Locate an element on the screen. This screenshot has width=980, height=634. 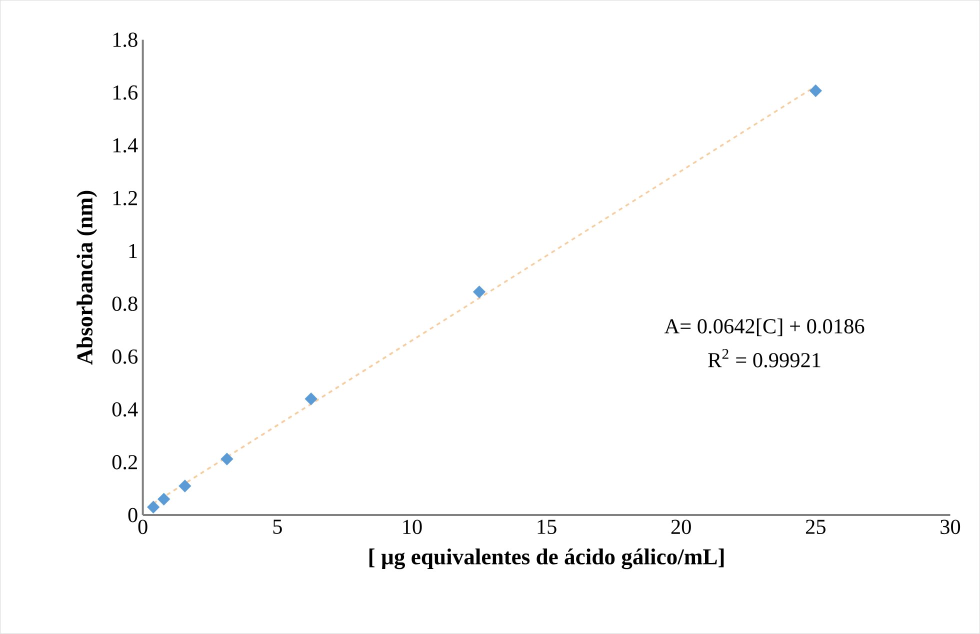
y-tick-label: 1.8 is located at coordinates (125, 40).